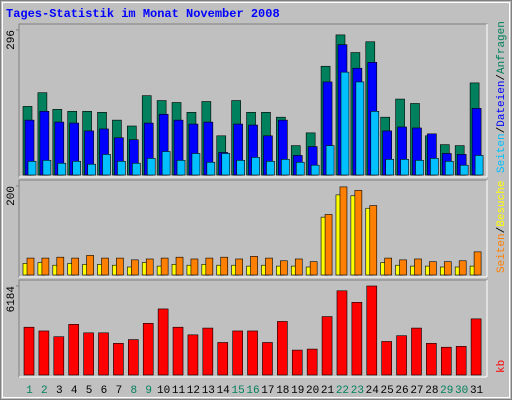 The height and width of the screenshot is (405, 512). What do you see at coordinates (297, 391) in the screenshot?
I see `x-tick-label: 19` at bounding box center [297, 391].